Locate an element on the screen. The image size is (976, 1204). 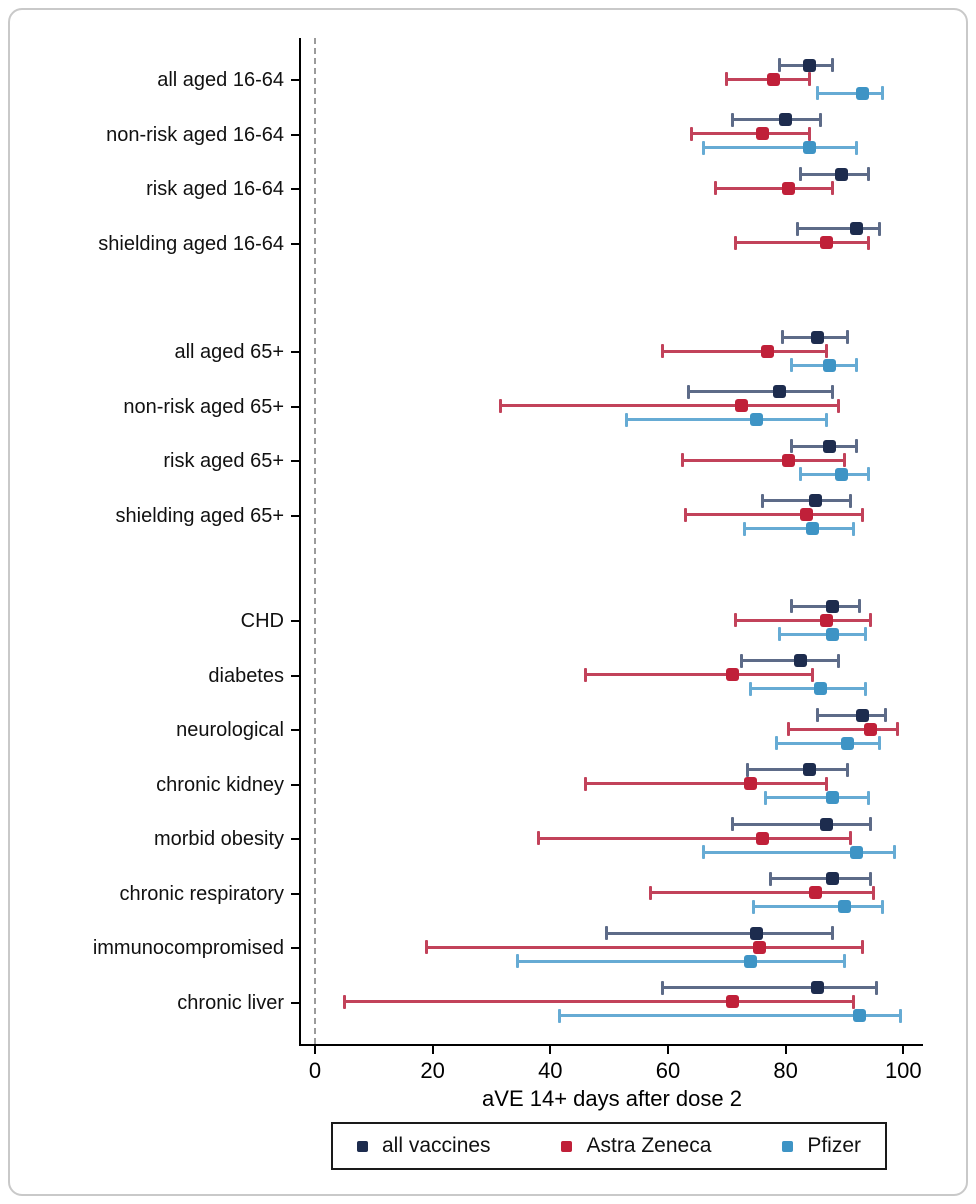
category-label: diabetes is located at coordinates (246, 675).